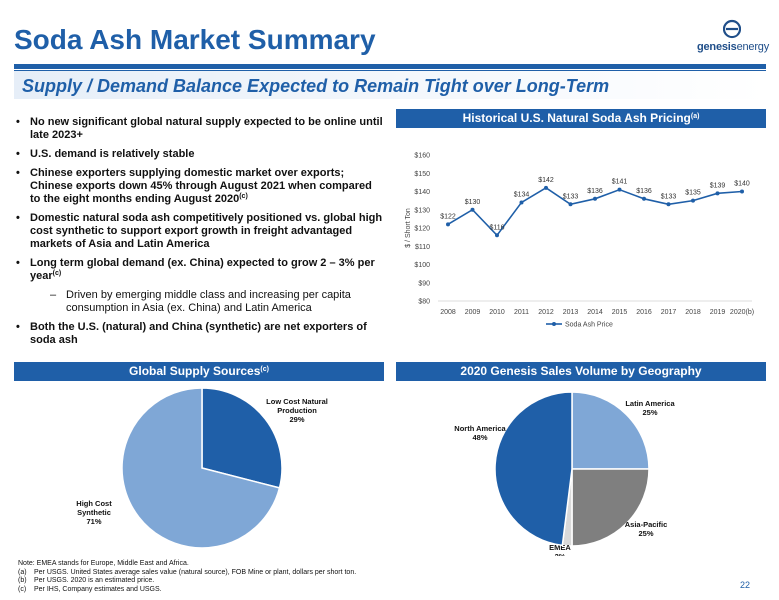 The image size is (779, 600). Describe the element at coordinates (742, 184) in the screenshot. I see `data-label: $140` at that location.